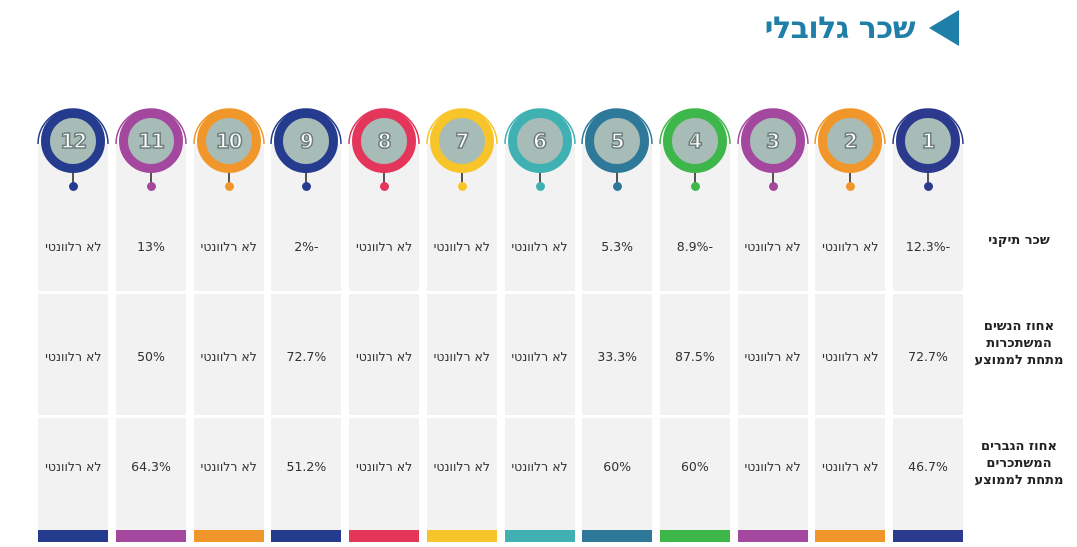  I want to click on badge-number: 1, so click(928, 141).